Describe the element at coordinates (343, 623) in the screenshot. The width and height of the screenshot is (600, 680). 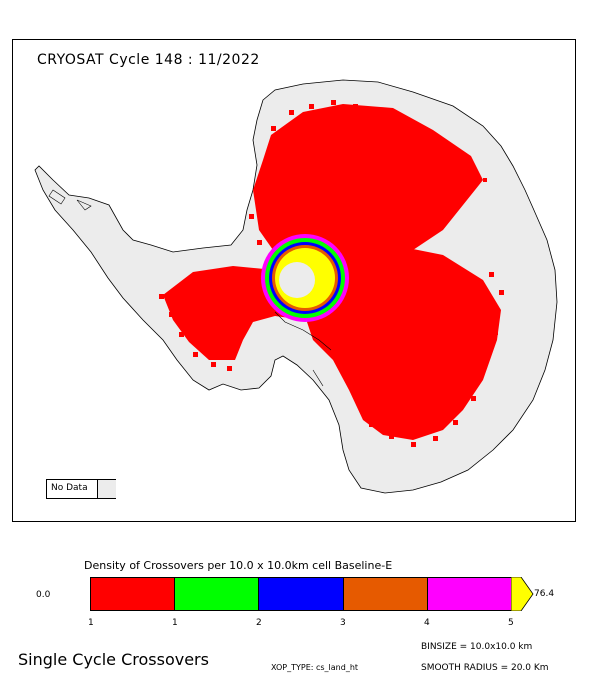
I see `scale-tick-3: 3` at that location.